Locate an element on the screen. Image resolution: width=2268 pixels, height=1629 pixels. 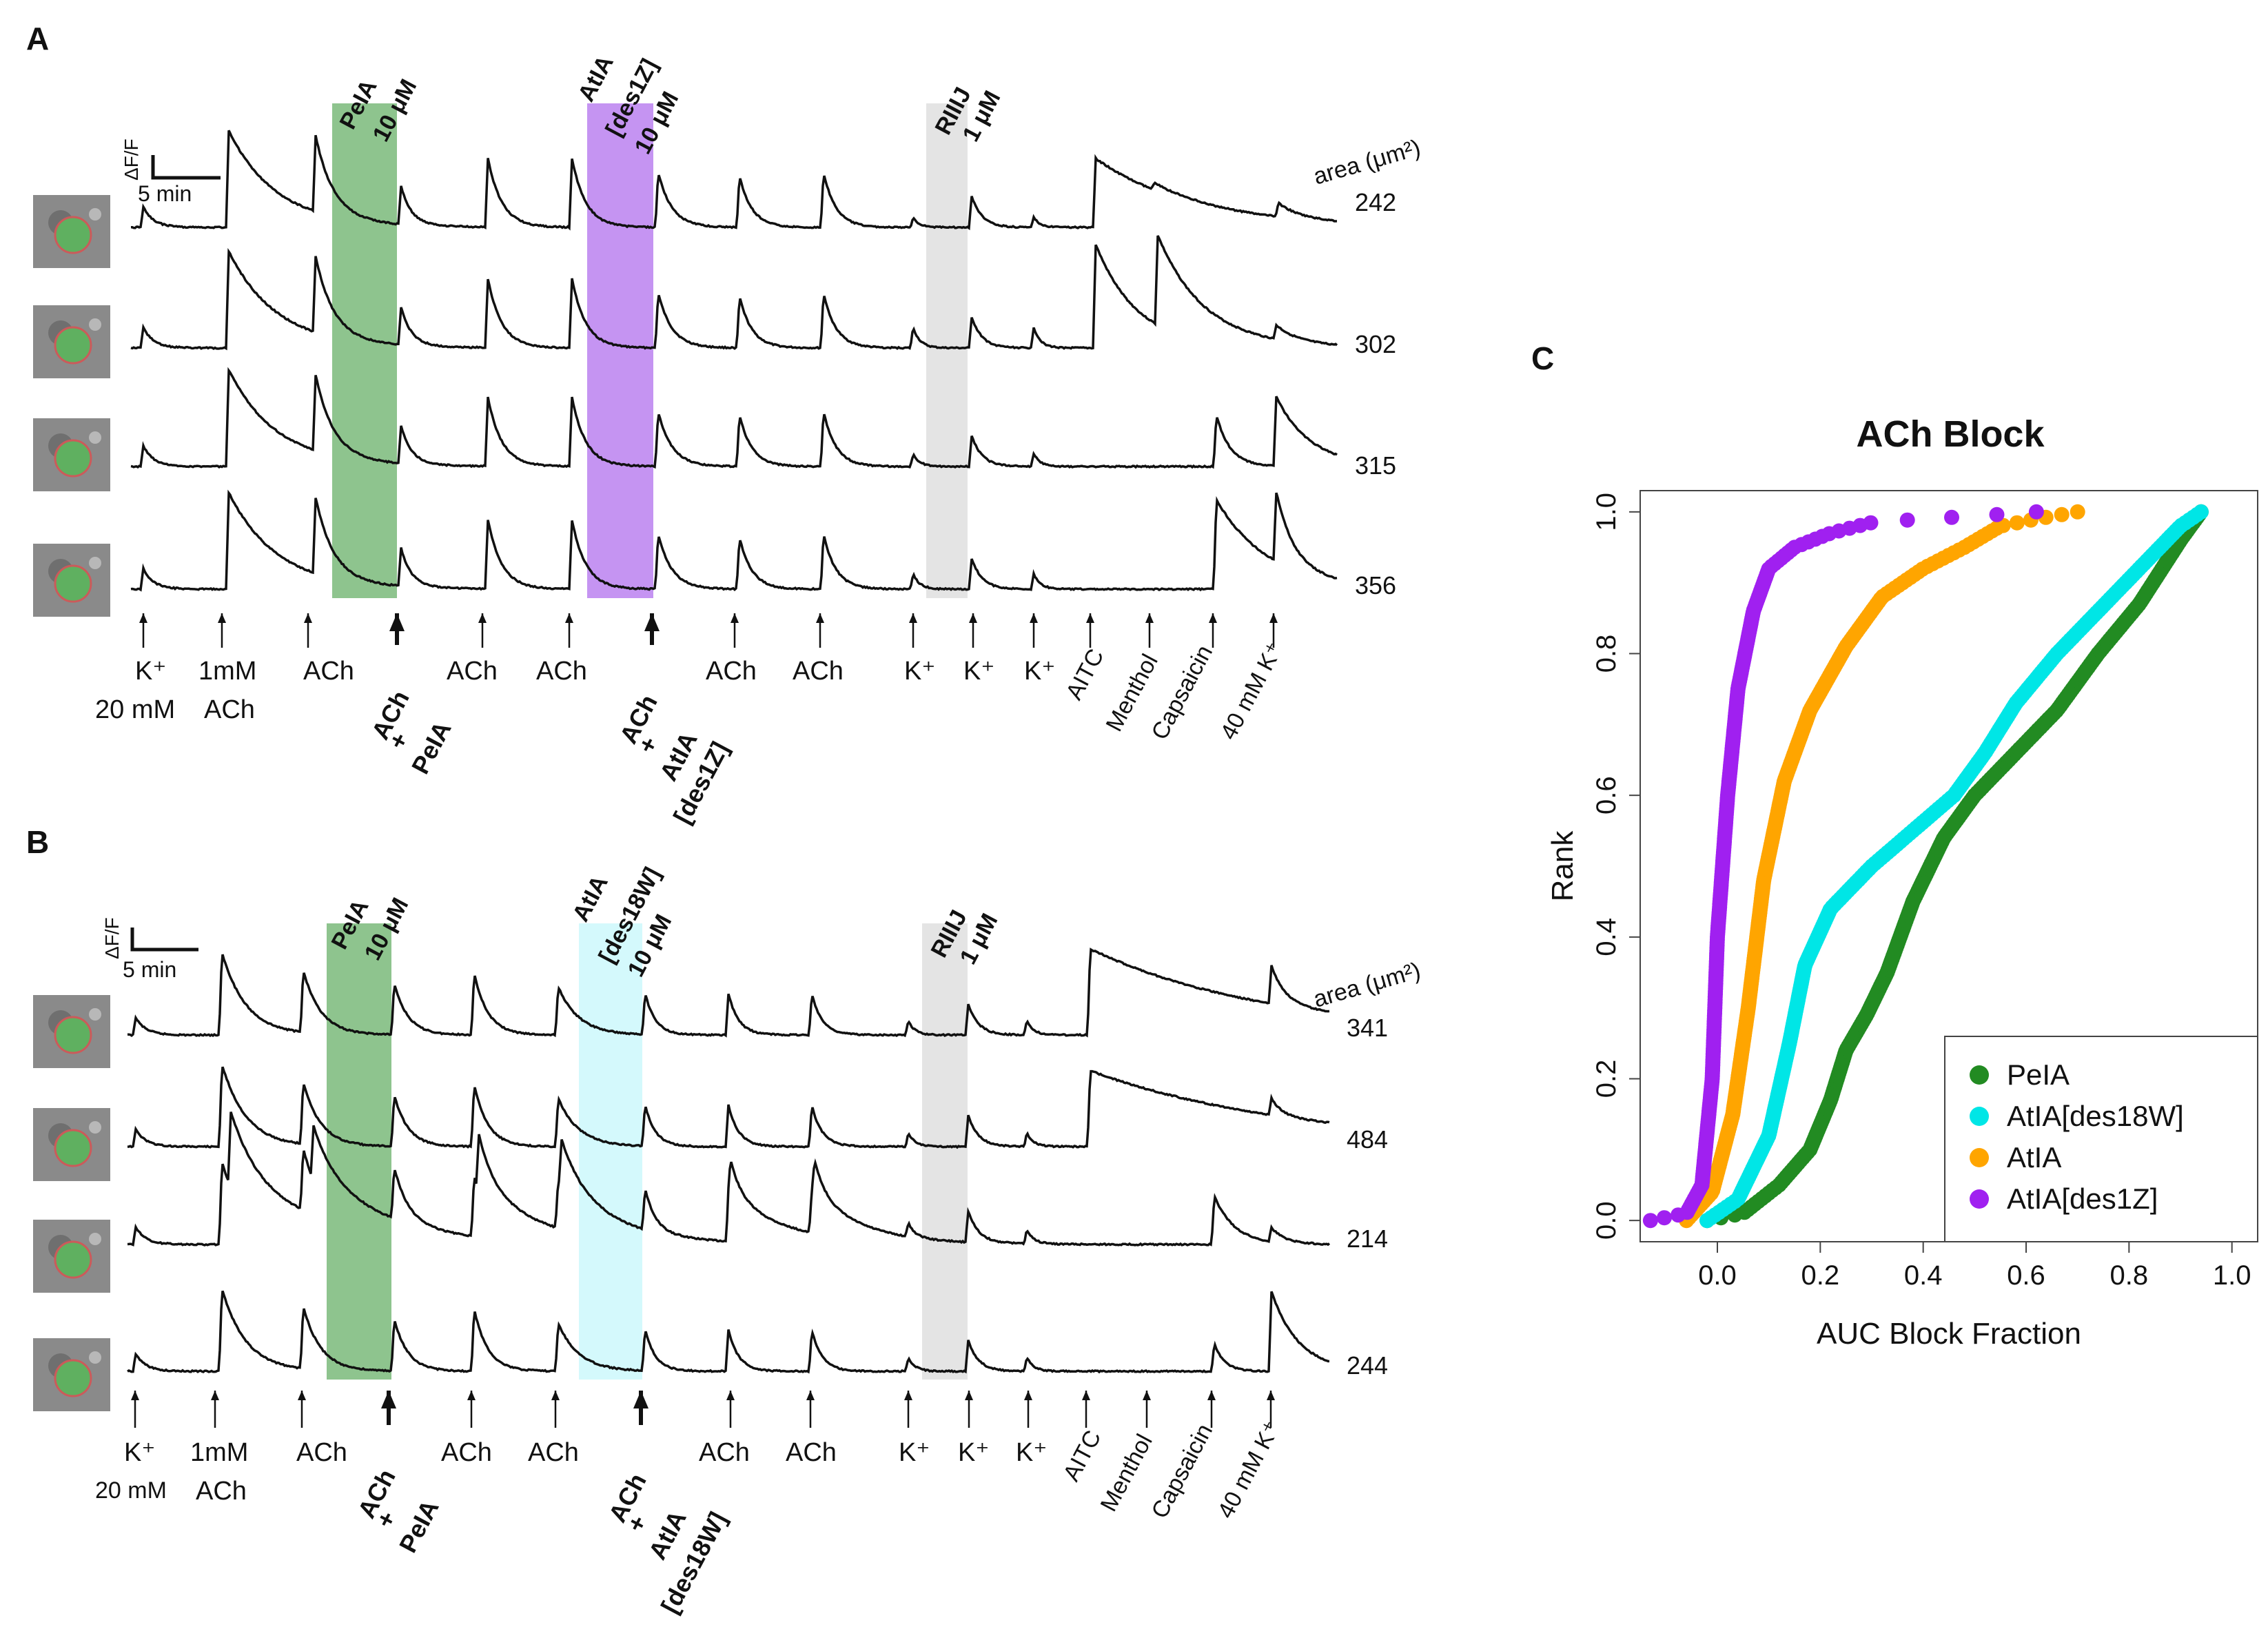
panel-a-band-atia-name: AtIA is located at coordinates (596, 78).